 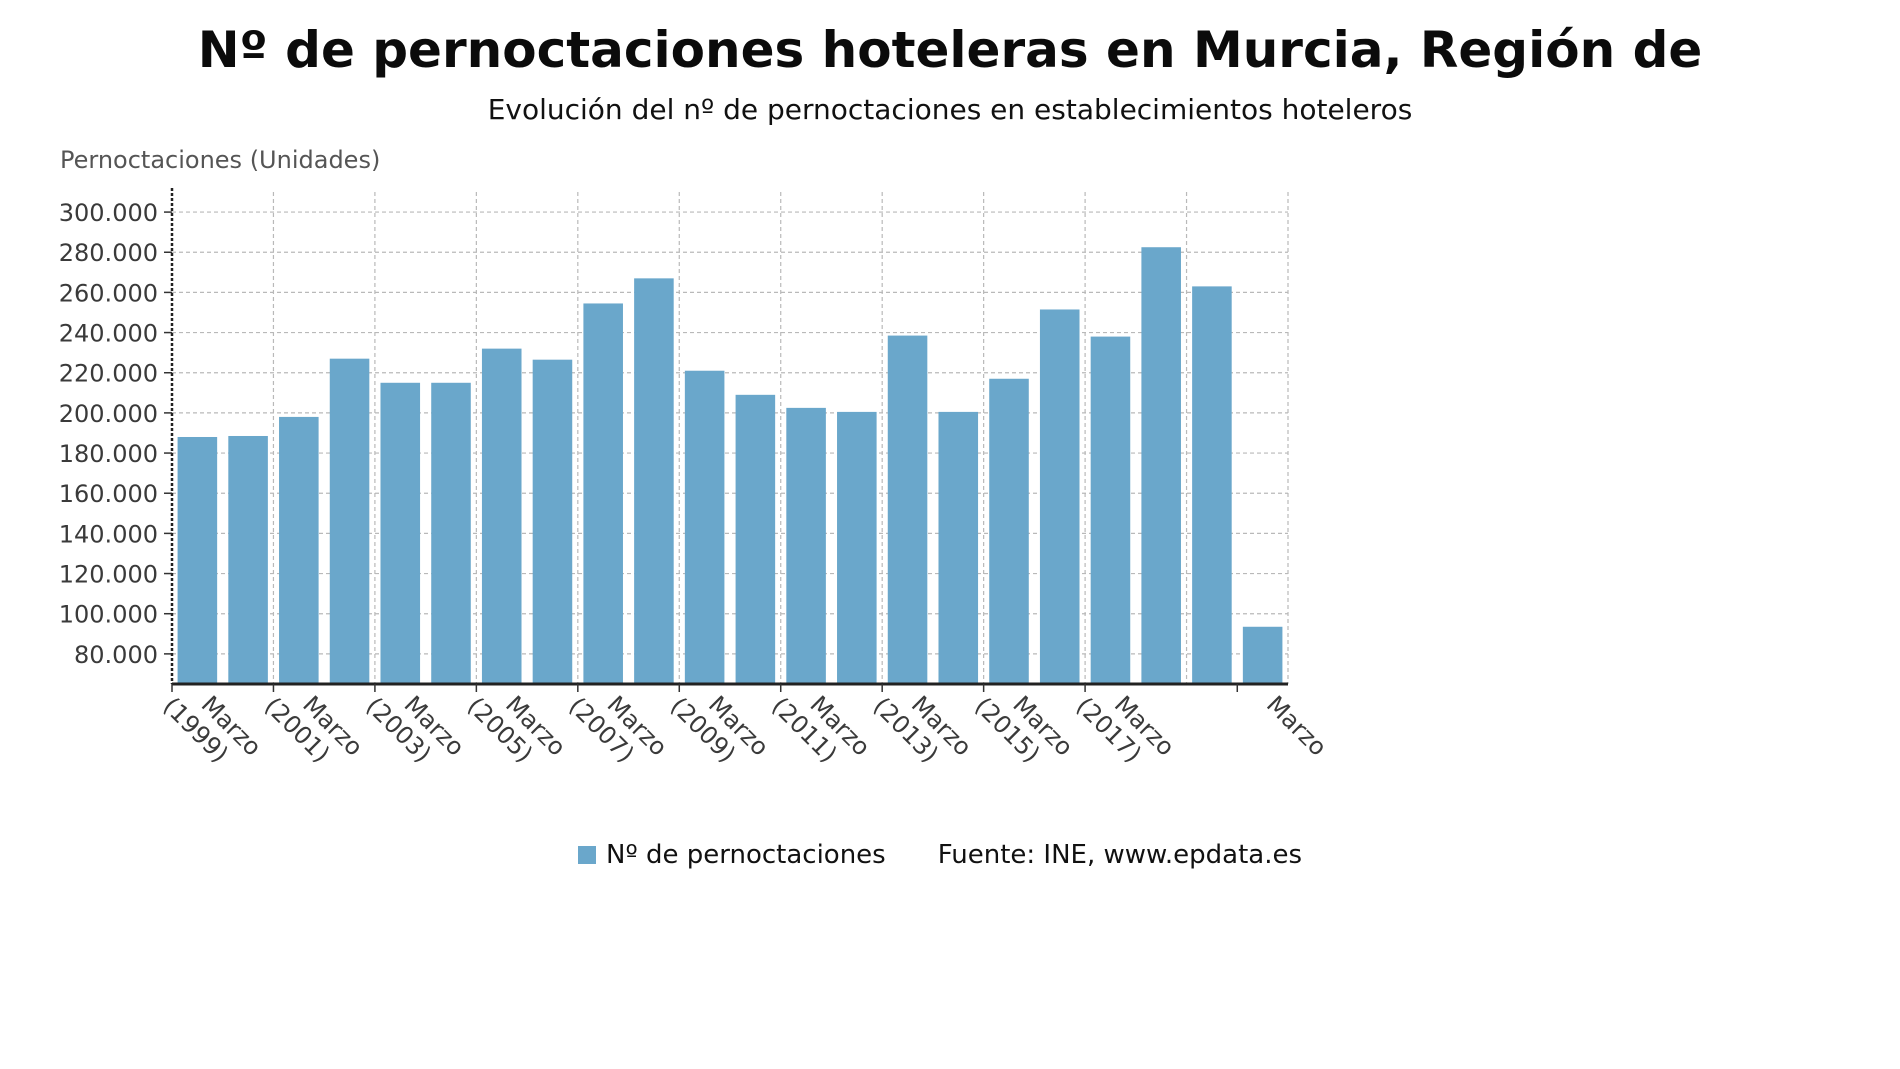 I want to click on x-tick-label: Marzo(2017), so click(x=1125, y=726).